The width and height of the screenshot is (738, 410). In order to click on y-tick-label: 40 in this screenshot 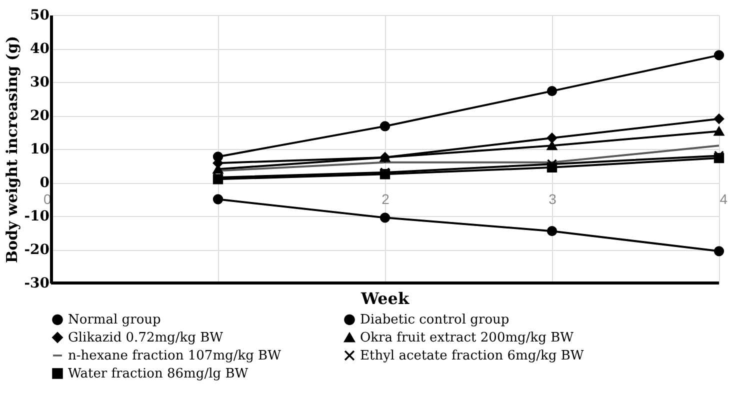, I will do `click(40, 49)`.